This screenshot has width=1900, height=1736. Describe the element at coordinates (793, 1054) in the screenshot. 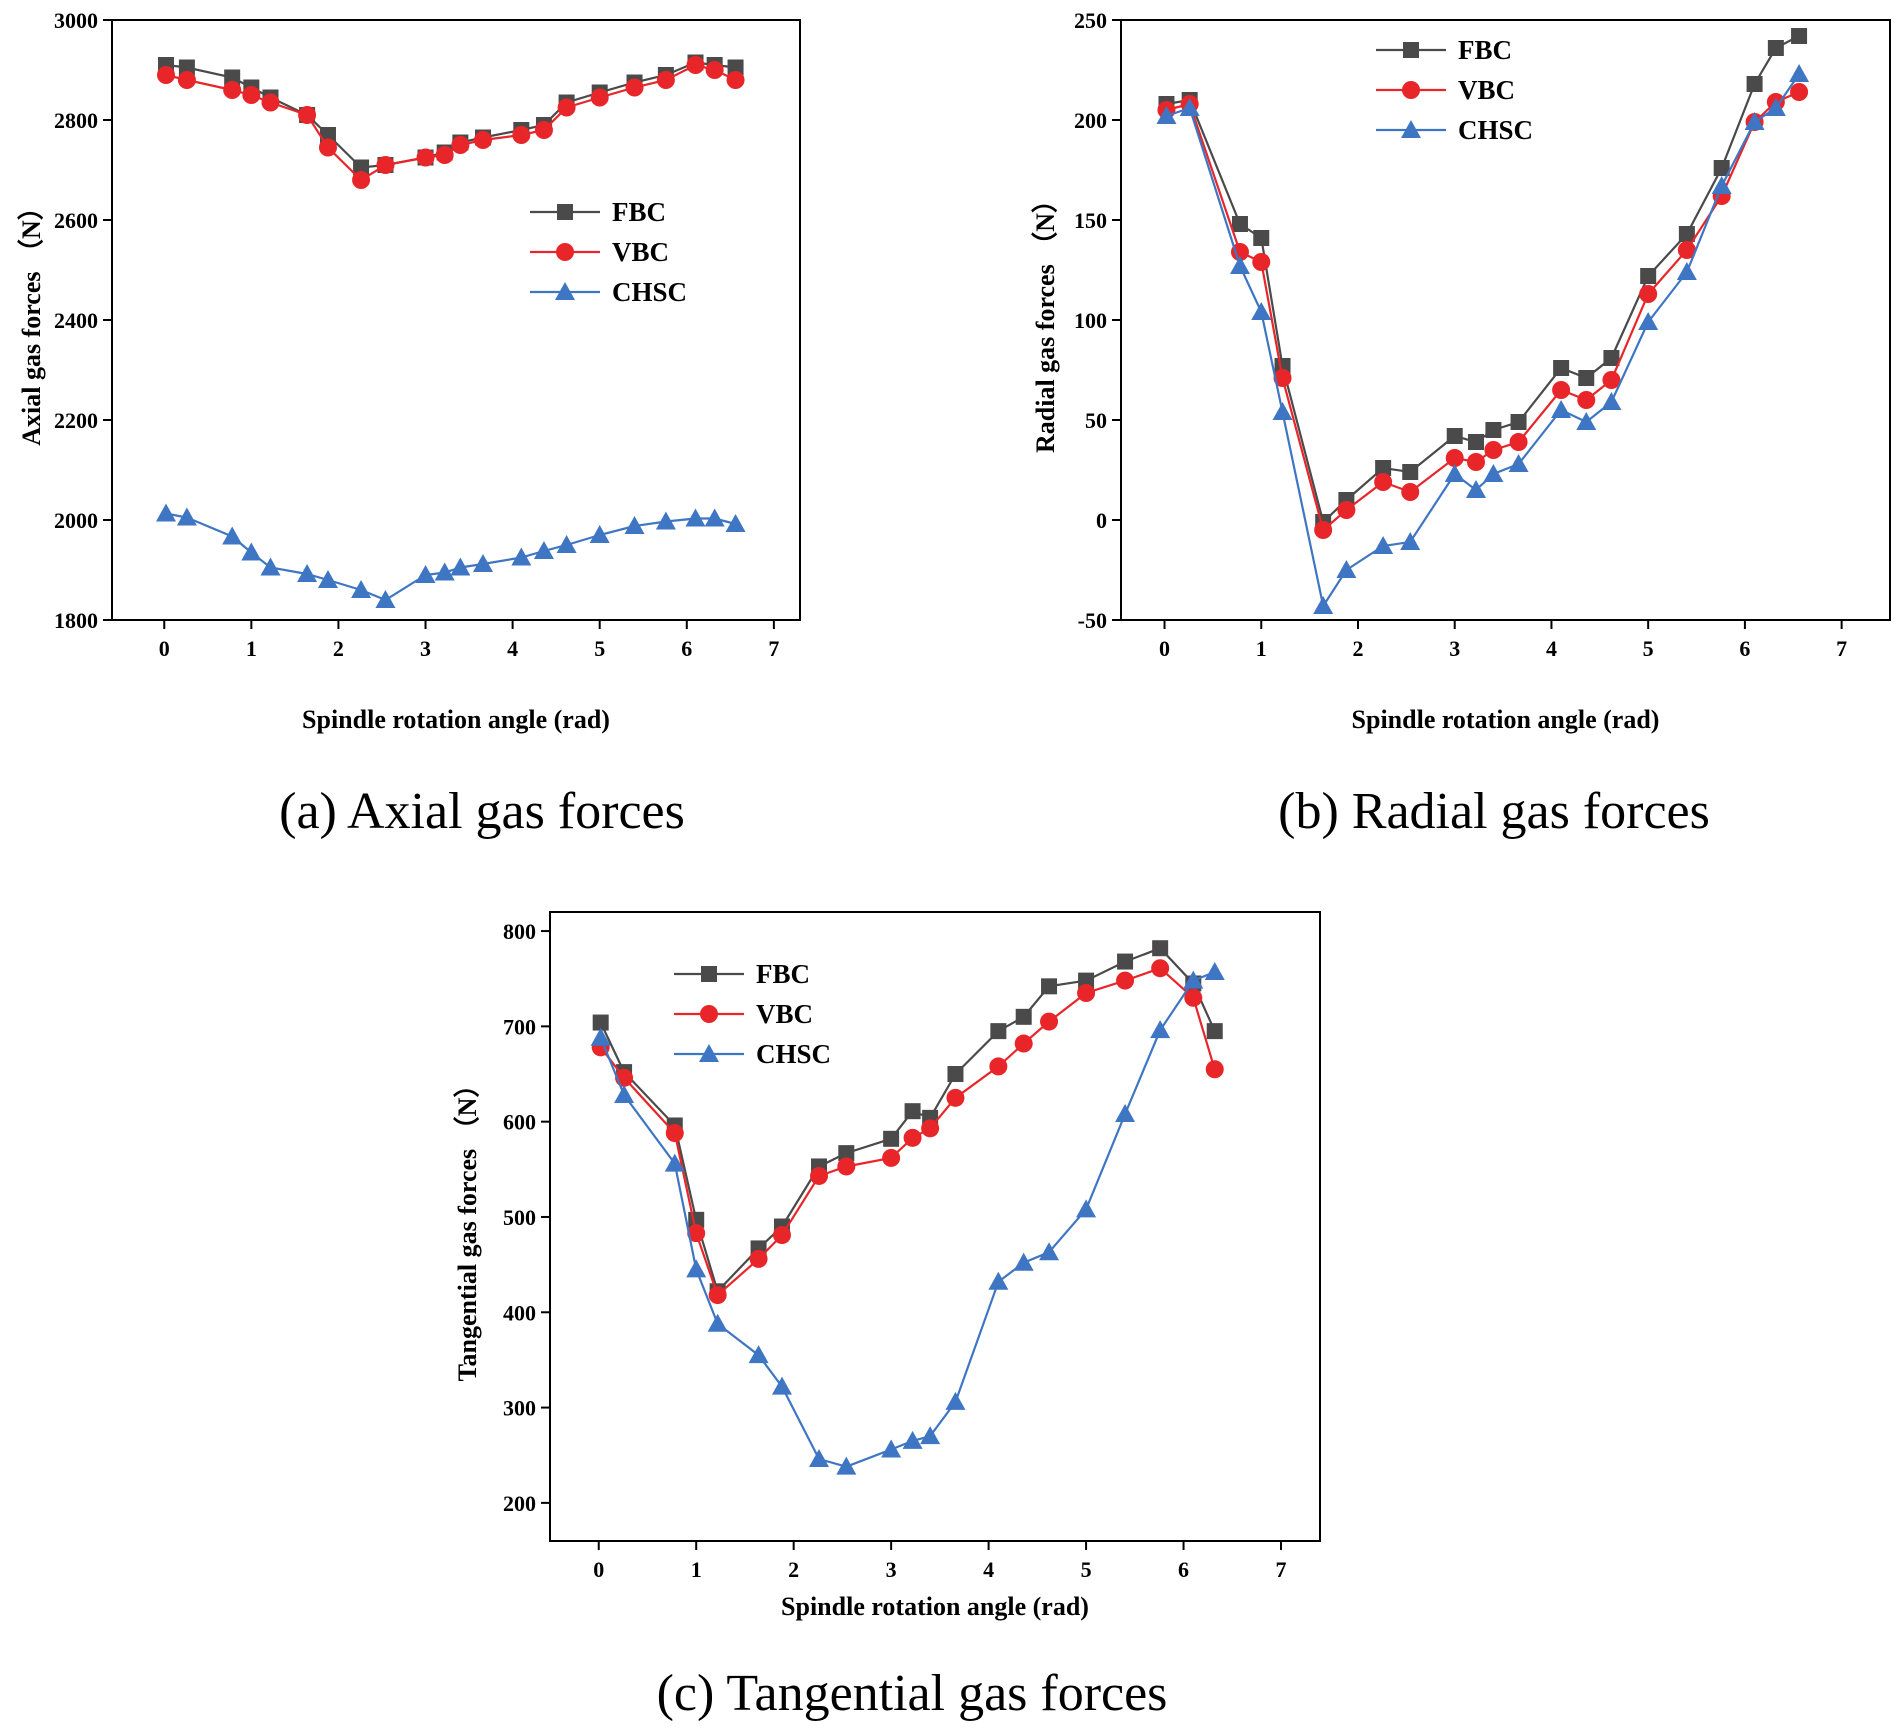

I see `legend-label: CHSC` at that location.